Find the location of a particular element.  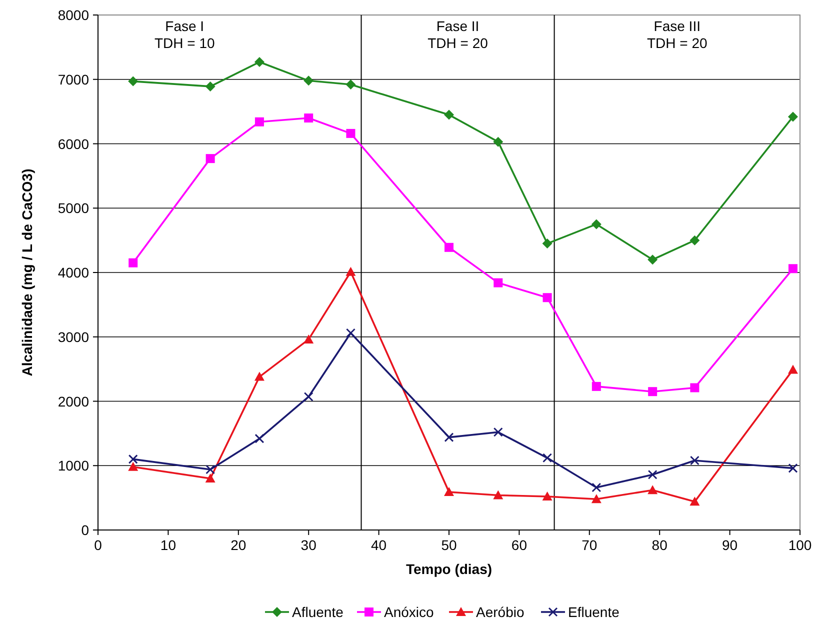

x-tick-label: 0 is located at coordinates (98, 545).